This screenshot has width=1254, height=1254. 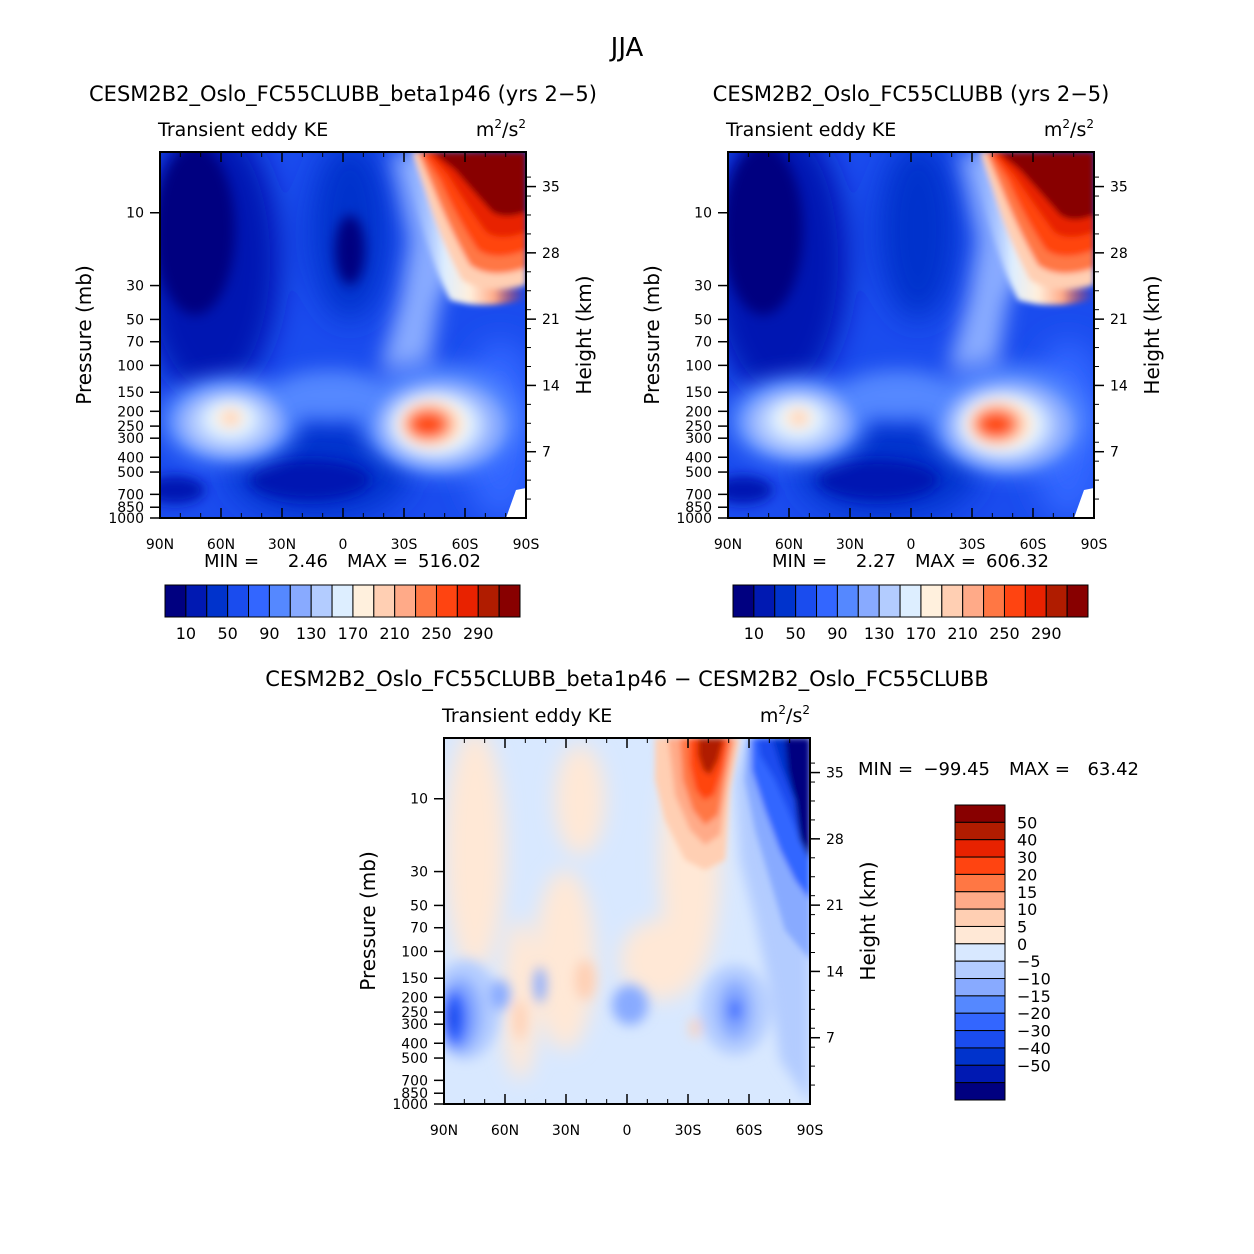 What do you see at coordinates (130, 508) in the screenshot?
I see `y-tick-label: 850` at bounding box center [130, 508].